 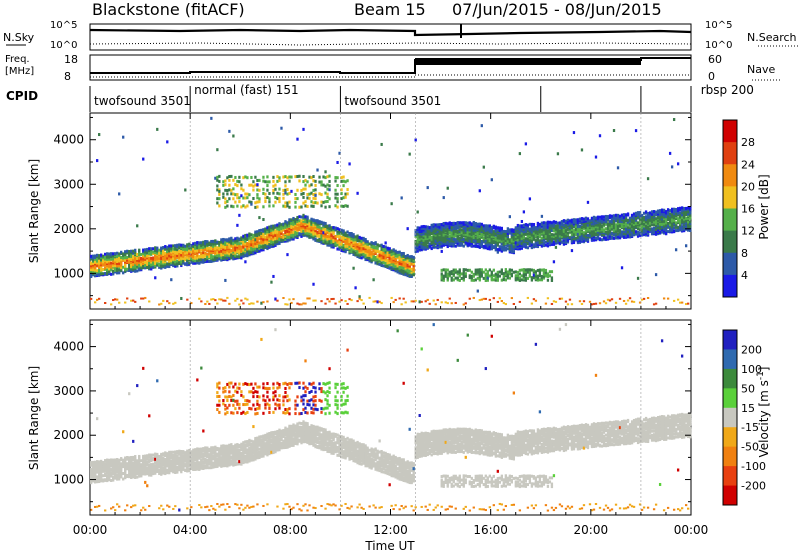 What do you see at coordinates (67, 76) in the screenshot?
I see `freq-tick-bottom: 8` at bounding box center [67, 76].